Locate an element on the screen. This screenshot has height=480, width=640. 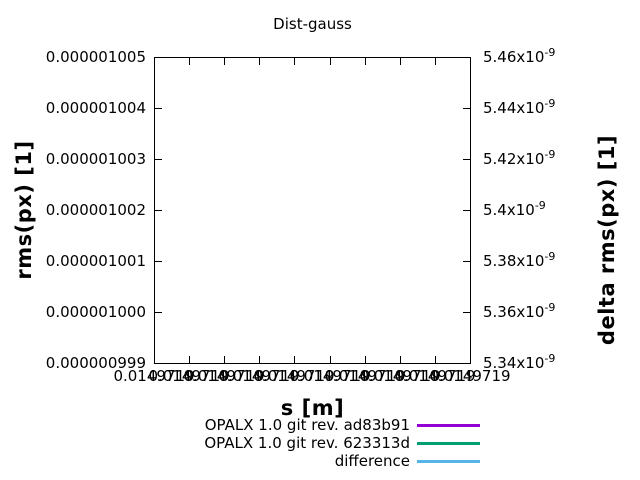
y-tick-label: 0.000001001 is located at coordinates (95, 261).